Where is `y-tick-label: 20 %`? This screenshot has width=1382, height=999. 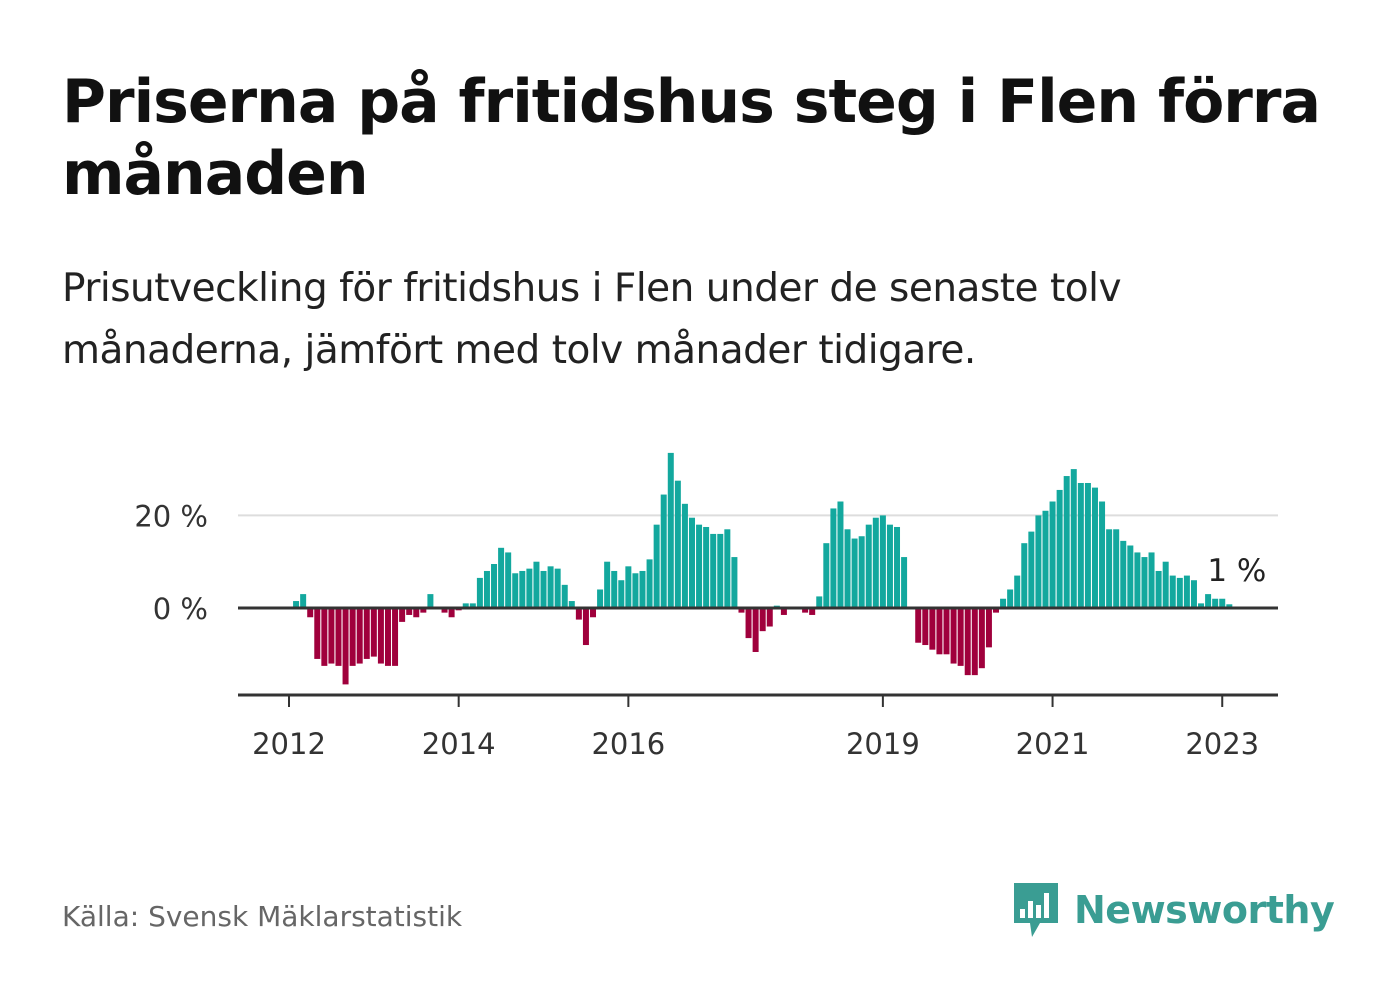 y-tick-label: 20 % is located at coordinates (171, 516).